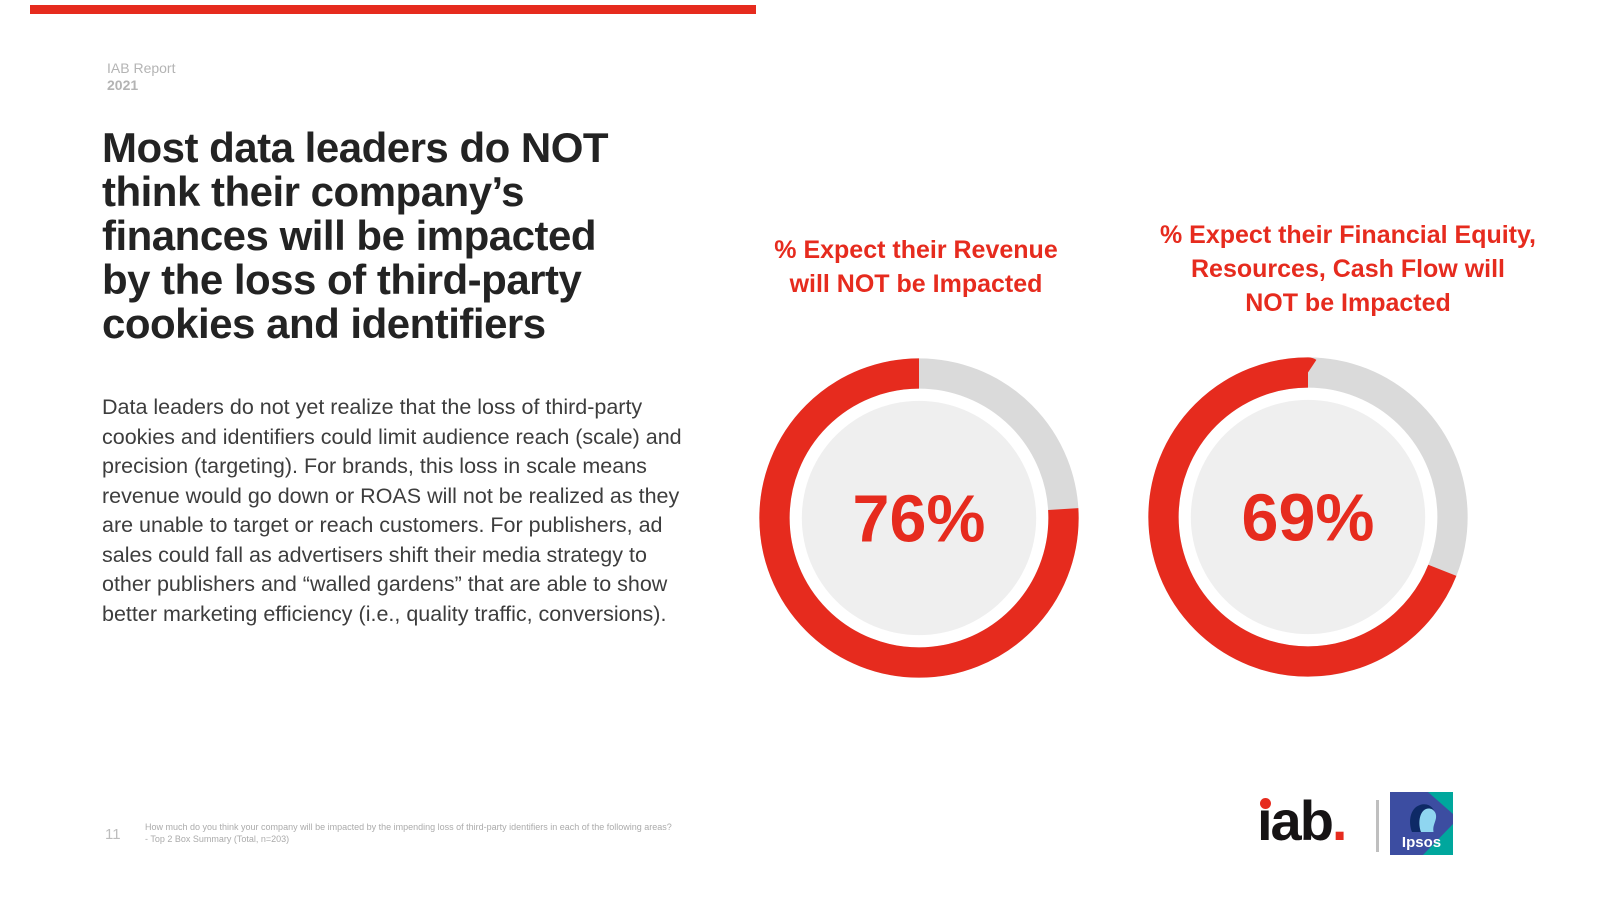 Image resolution: width=1600 pixels, height=900 pixels. Describe the element at coordinates (141, 68) in the screenshot. I see `report-name: IAB Report` at that location.